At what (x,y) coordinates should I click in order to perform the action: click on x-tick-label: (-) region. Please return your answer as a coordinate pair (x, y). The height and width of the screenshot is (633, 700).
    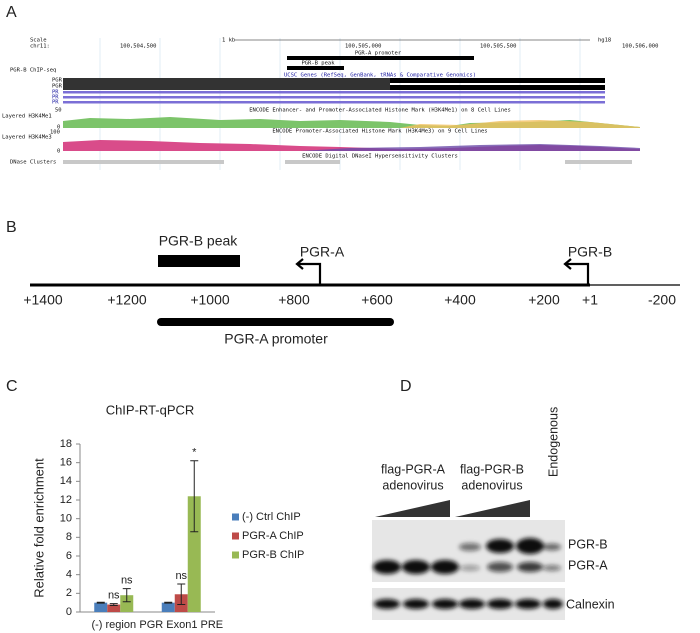
    Looking at the image, I should click on (113, 625).